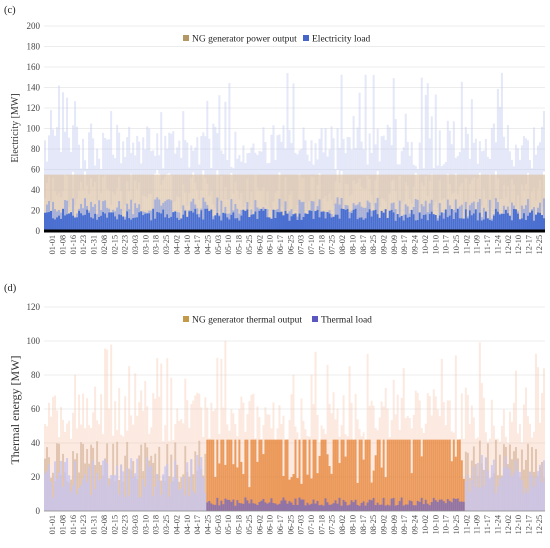 This screenshot has height=548, width=550. I want to click on panel-c-label: (c), so click(10, 10).